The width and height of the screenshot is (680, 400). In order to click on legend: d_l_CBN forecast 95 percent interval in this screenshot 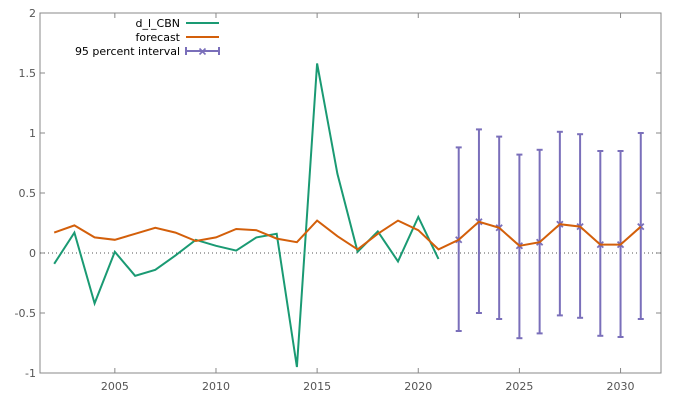, I will do `click(147, 37)`.